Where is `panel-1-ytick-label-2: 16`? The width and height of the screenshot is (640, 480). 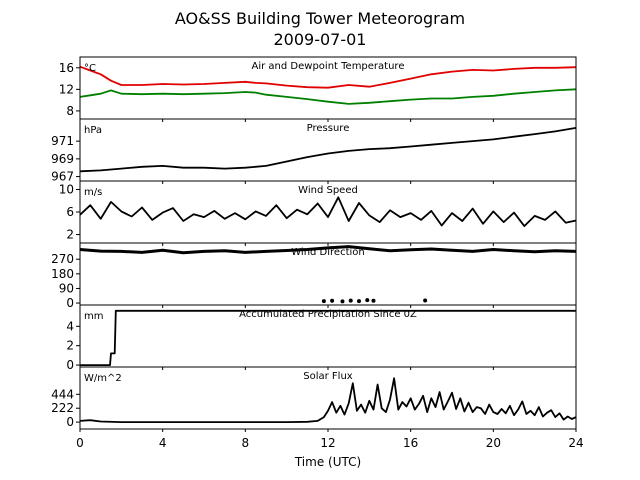 panel-1-ytick-label-2: 16 is located at coordinates (66, 68).